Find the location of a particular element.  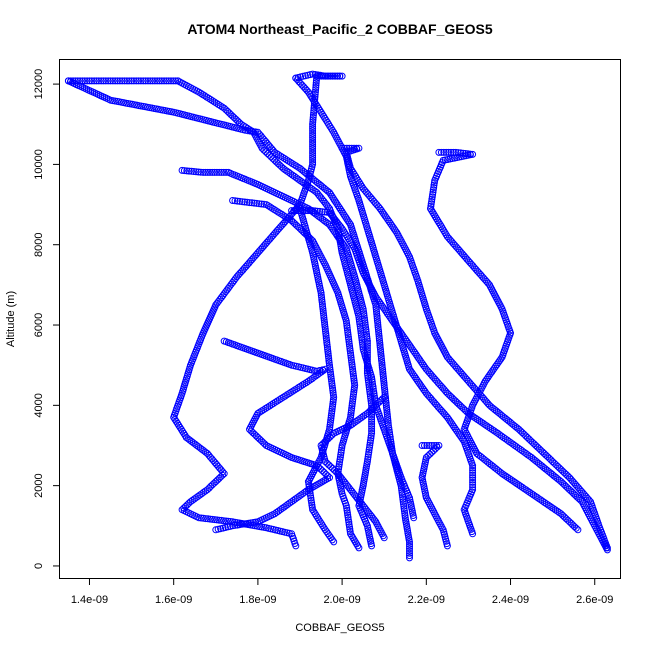

x-tick-label: 1.4e-09 is located at coordinates (89, 600).